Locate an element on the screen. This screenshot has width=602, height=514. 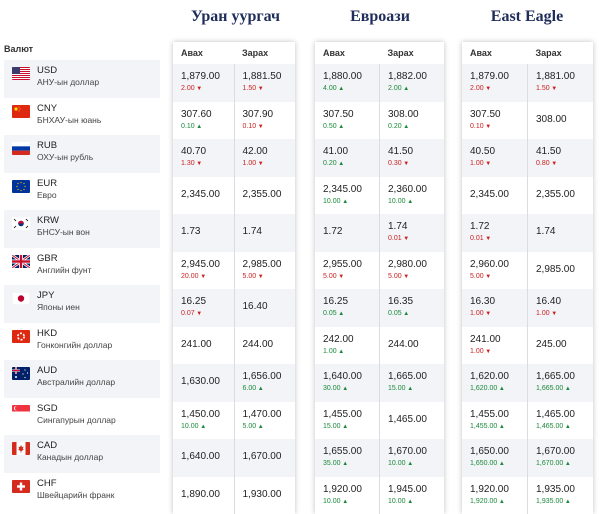
bank-title-euroazi: Евроази is located at coordinates (380, 16).